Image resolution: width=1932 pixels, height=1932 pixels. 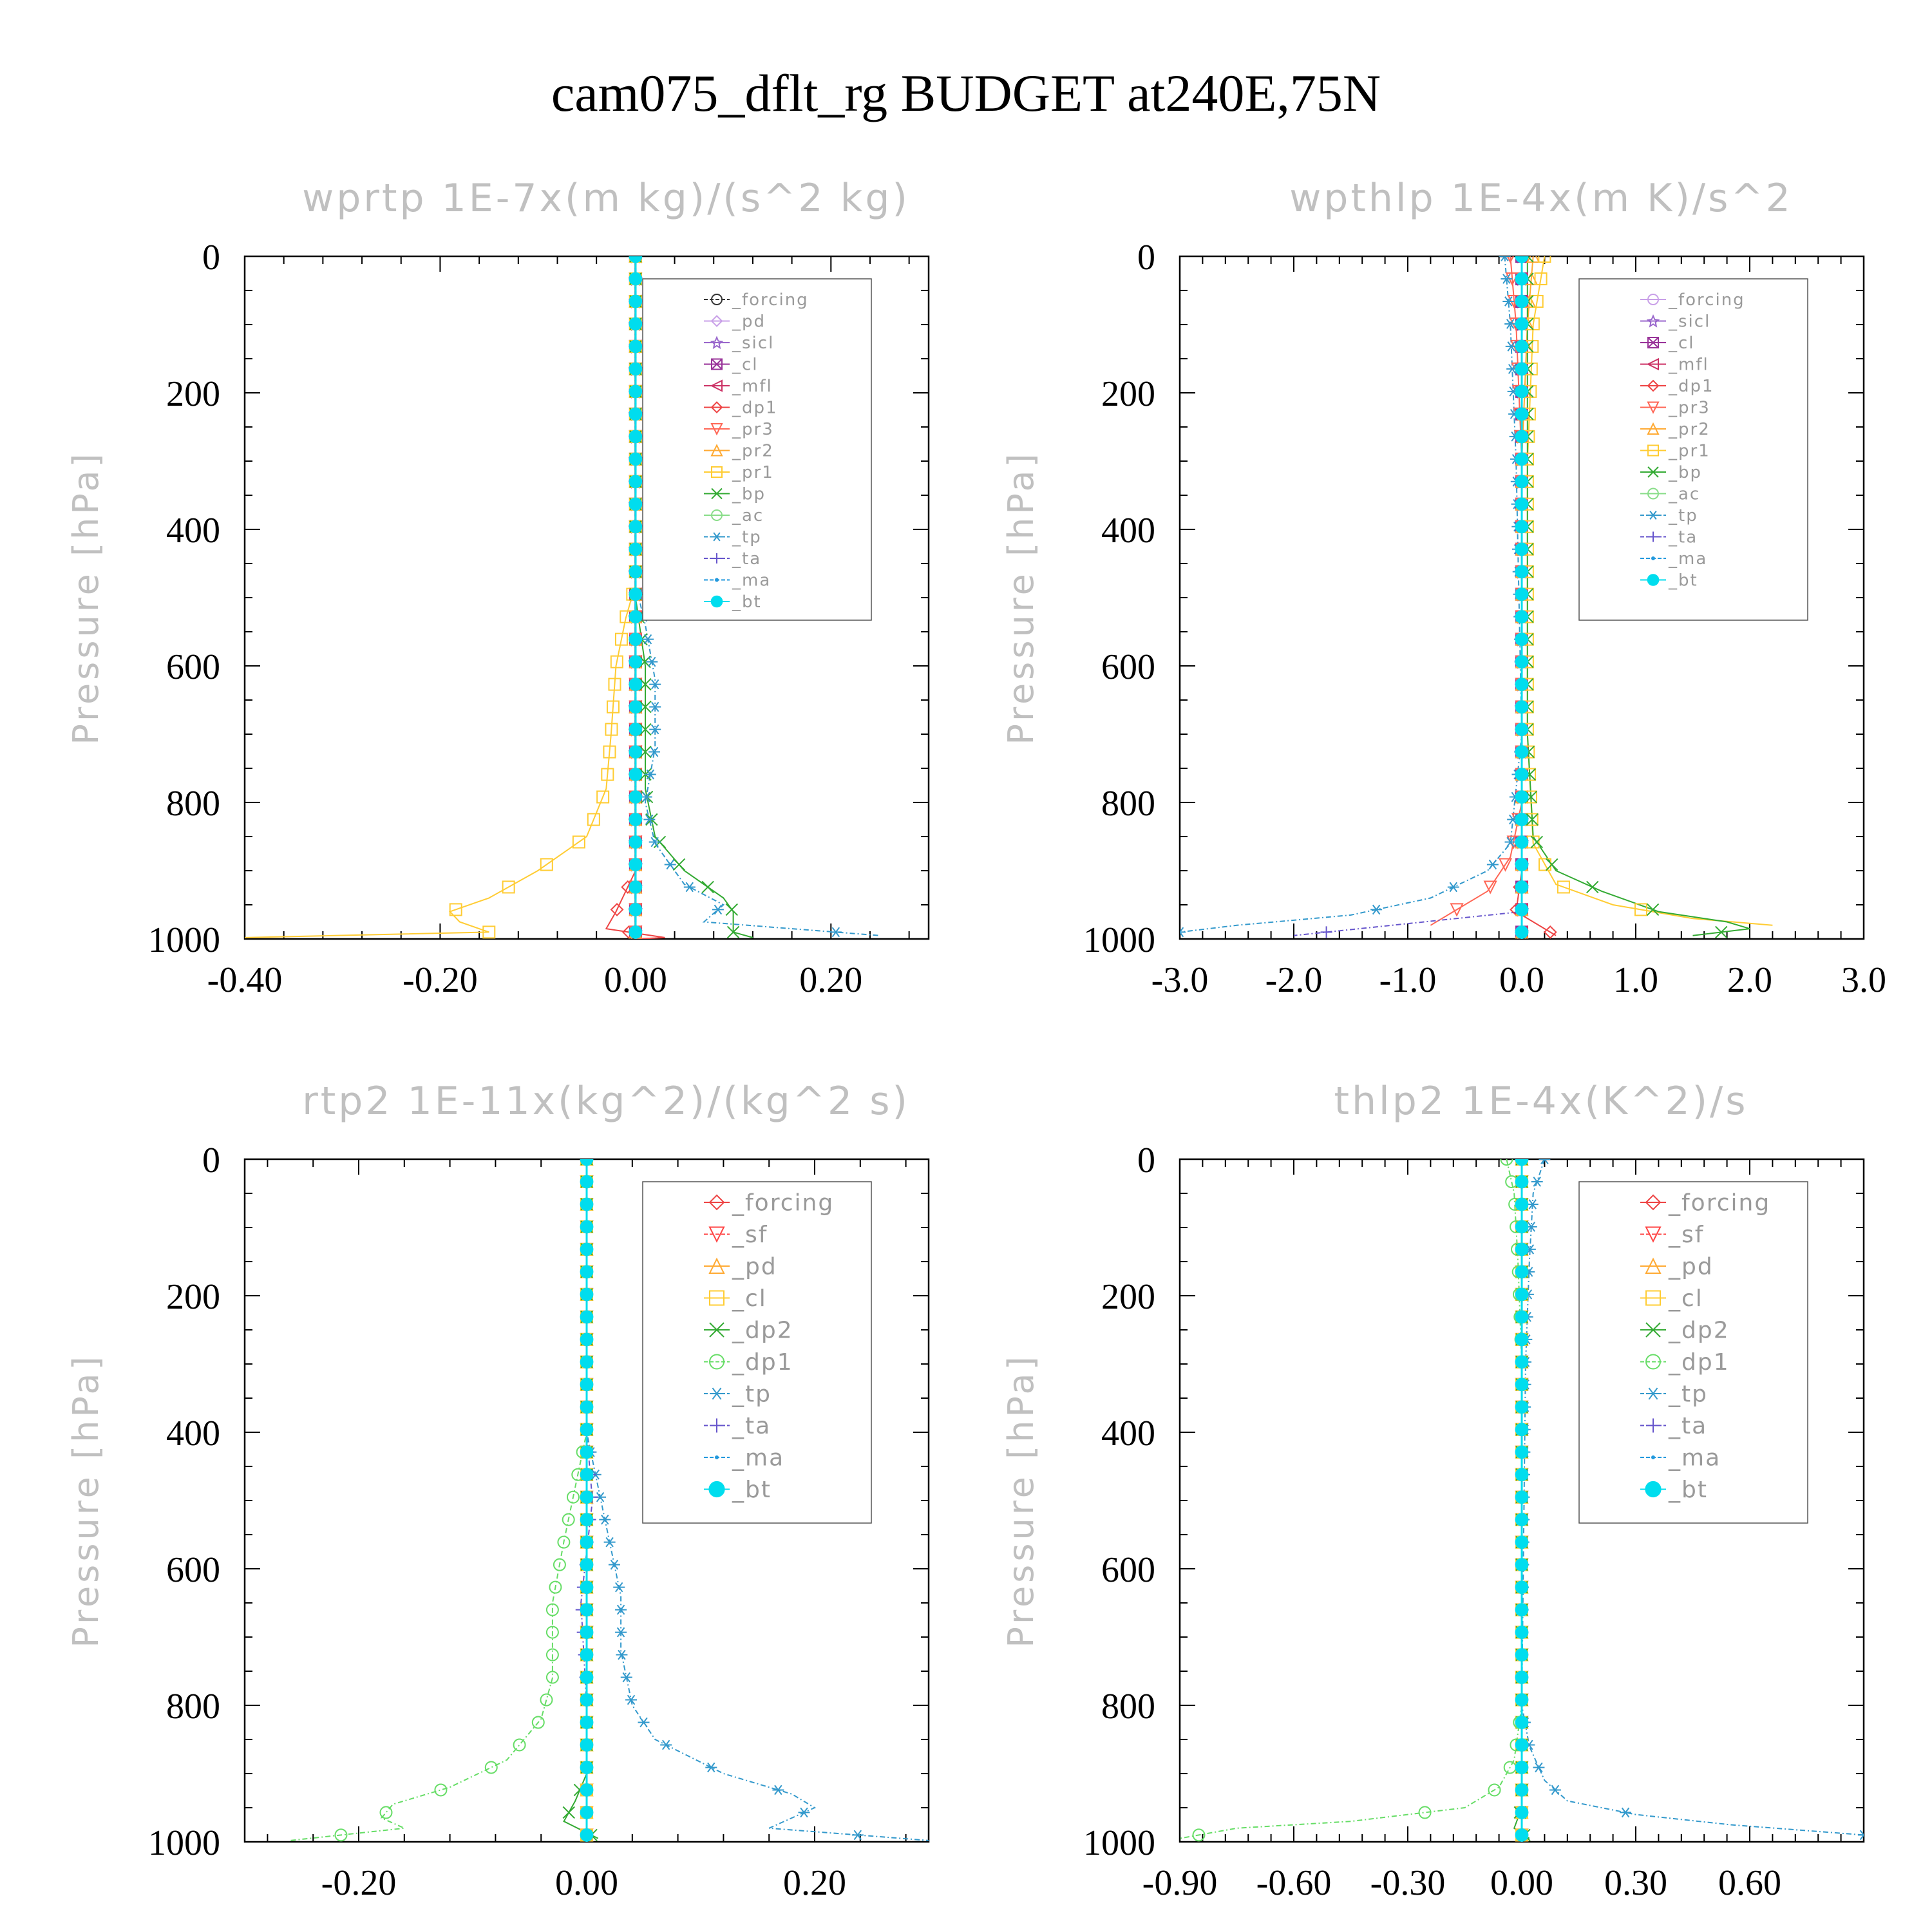 I want to click on legend-label: _pd, so click(x=754, y=1267).